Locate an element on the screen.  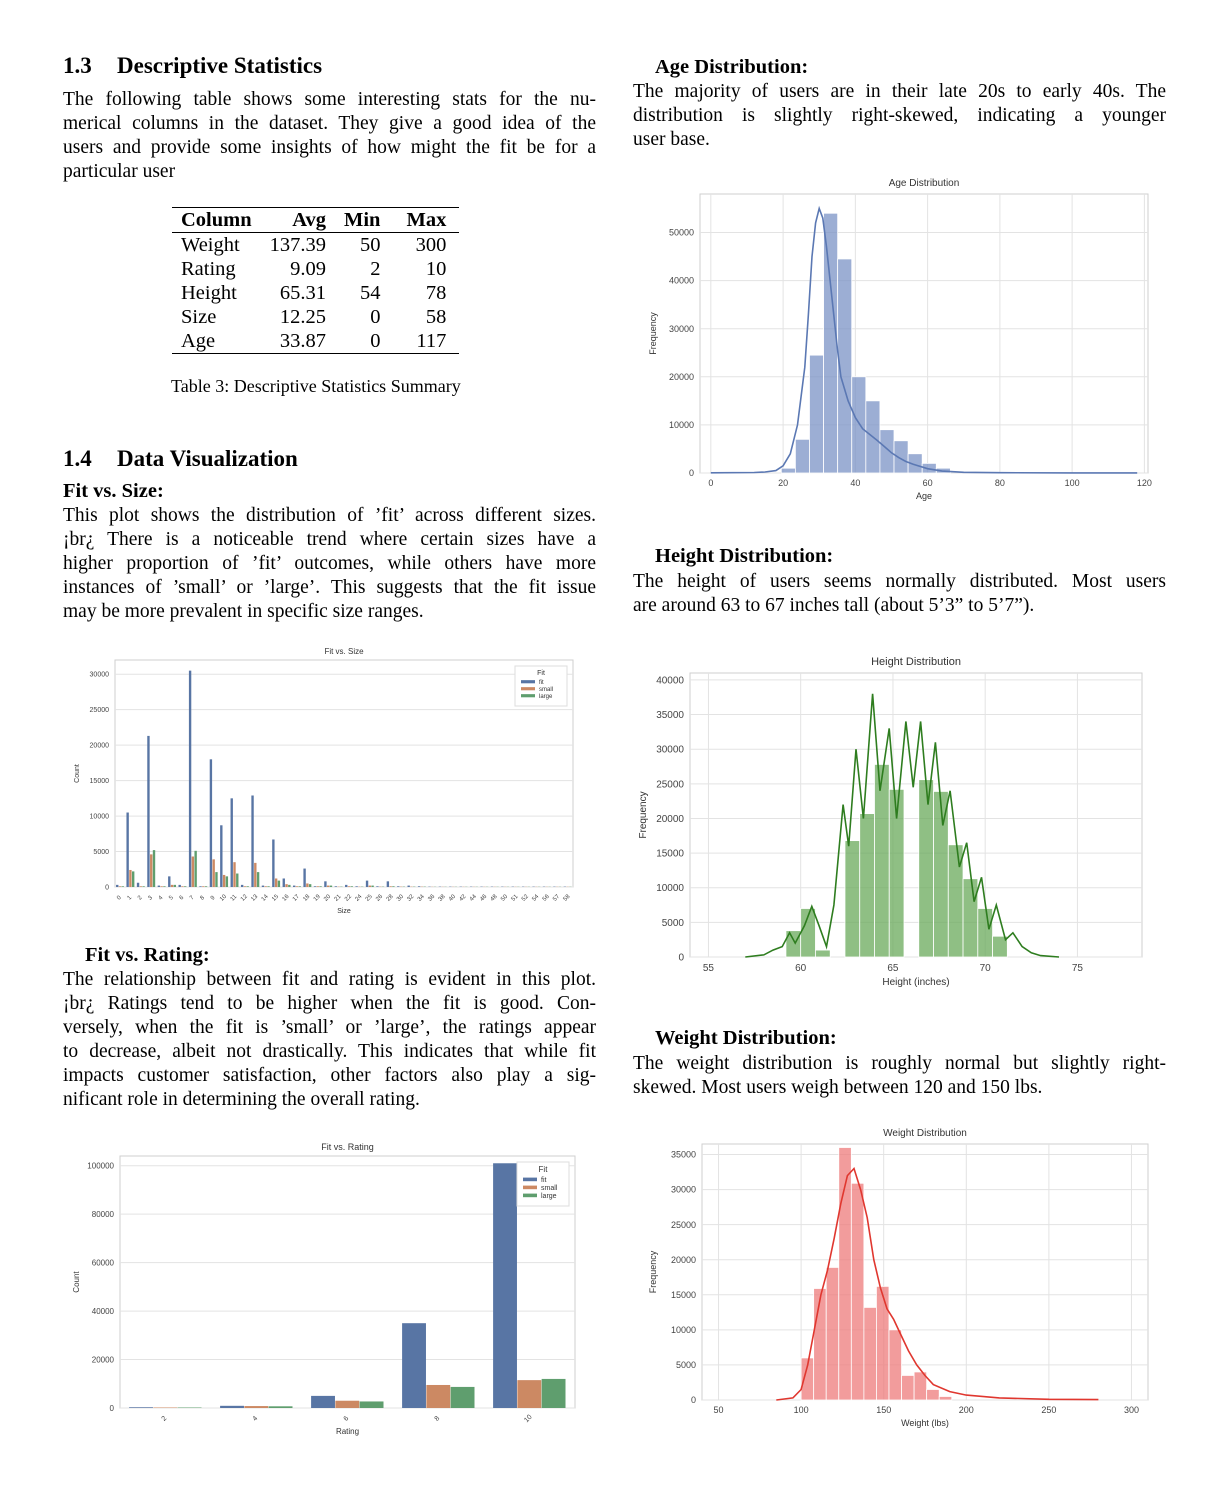
plot-area is located at coordinates (925, 1272).